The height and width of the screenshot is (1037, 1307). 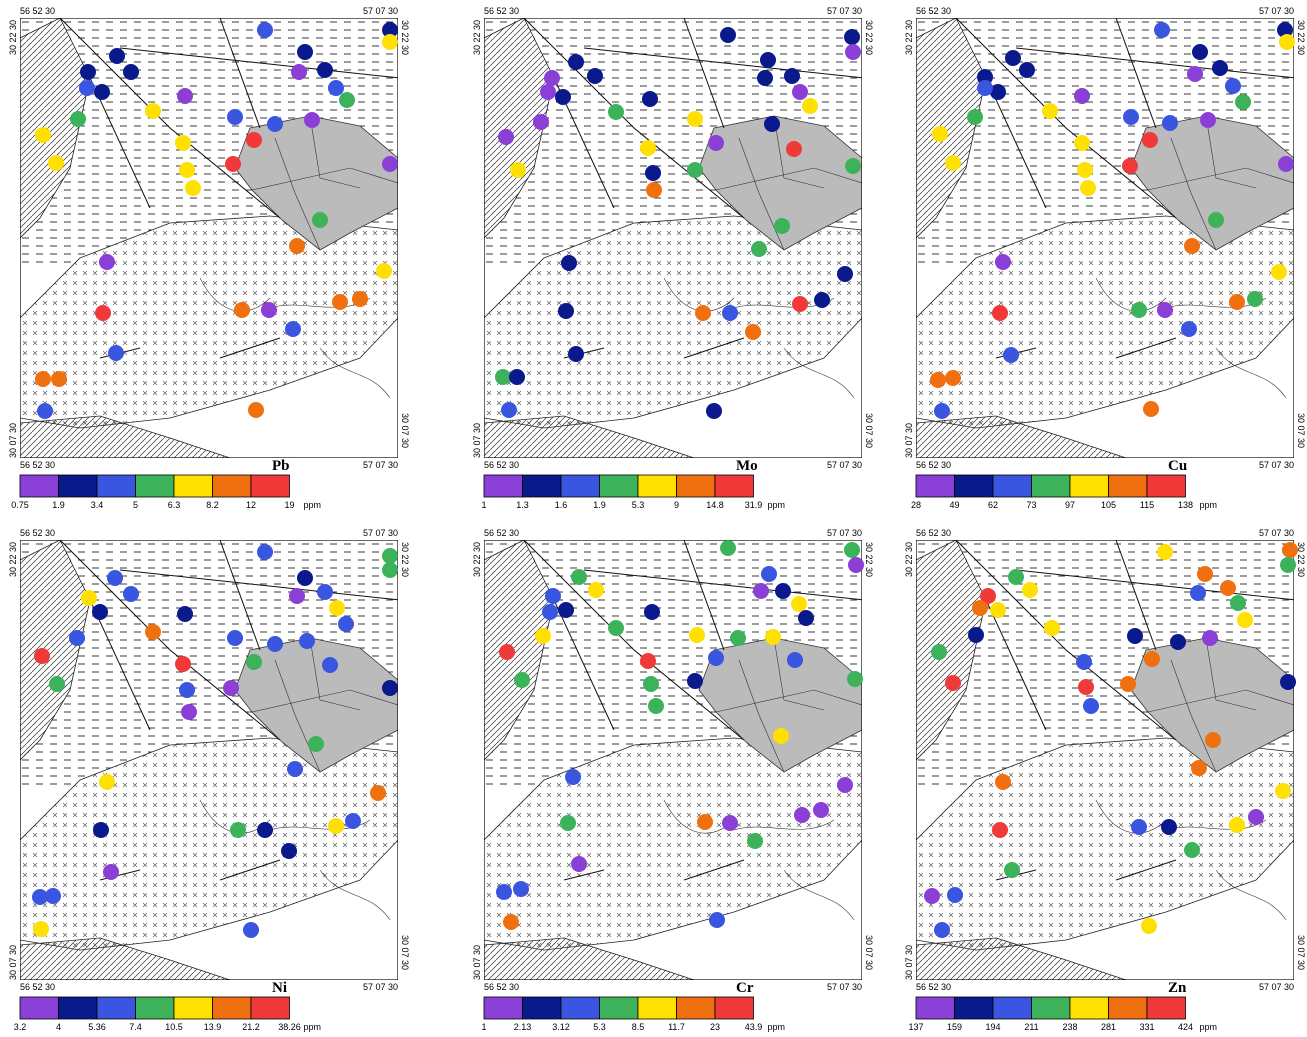 What do you see at coordinates (599, 1027) in the screenshot?
I see `legend-label: 5.3` at bounding box center [599, 1027].